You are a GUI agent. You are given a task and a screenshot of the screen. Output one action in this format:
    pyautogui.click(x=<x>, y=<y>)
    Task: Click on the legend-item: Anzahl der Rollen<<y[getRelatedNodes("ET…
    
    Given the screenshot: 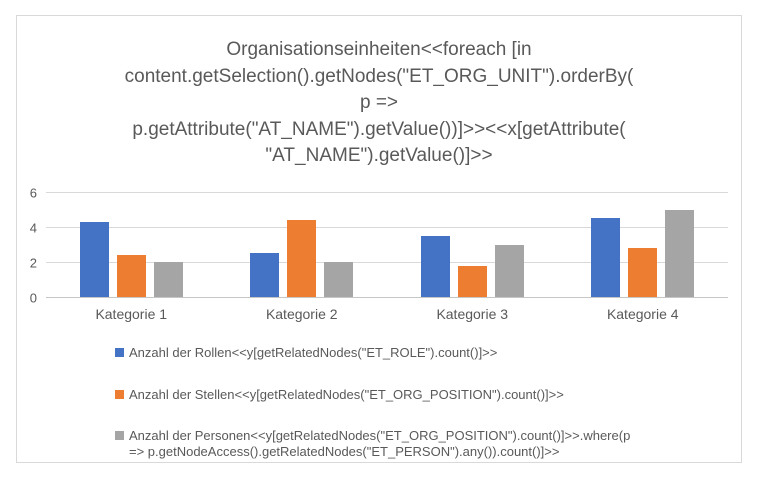 What is the action you would take?
    pyautogui.click(x=395, y=353)
    